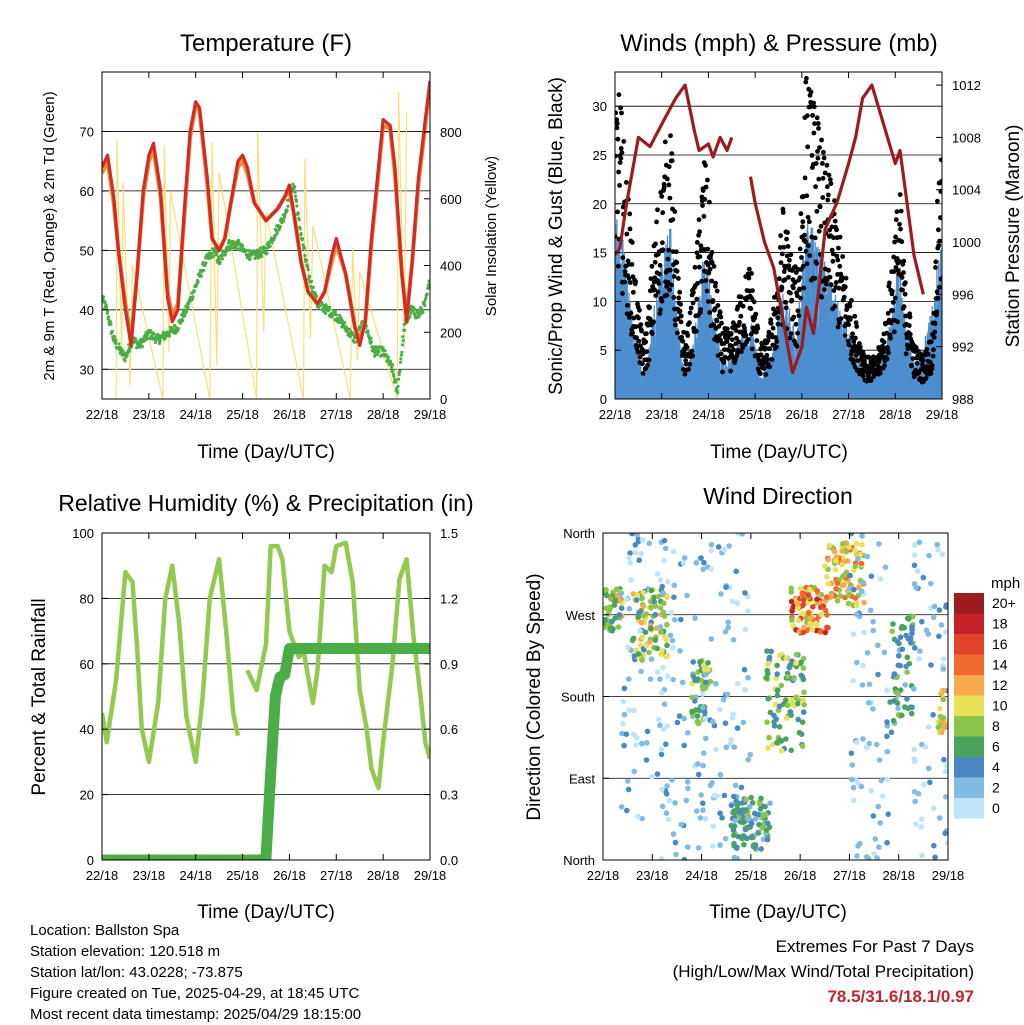 This screenshot has height=1025, width=1024. What do you see at coordinates (336, 414) in the screenshot?
I see `temperature-xtick-label: 27/18` at bounding box center [336, 414].